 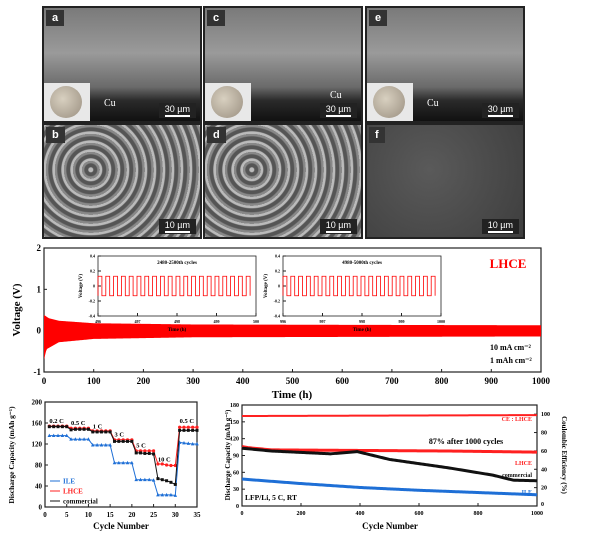 I want to click on inset-1-x-tick-label: 497, so click(x=138, y=321).